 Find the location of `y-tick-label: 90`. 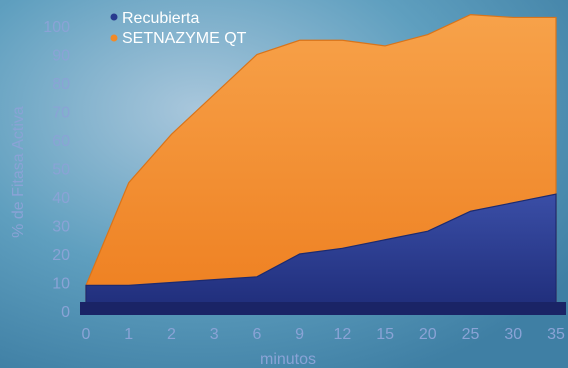

y-tick-label: 90 is located at coordinates (61, 56).